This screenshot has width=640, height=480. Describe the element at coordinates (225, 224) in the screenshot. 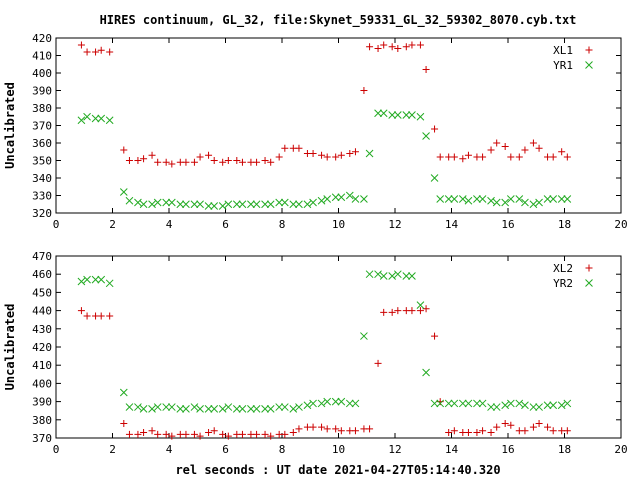

I see `x-tick-label: 6` at that location.